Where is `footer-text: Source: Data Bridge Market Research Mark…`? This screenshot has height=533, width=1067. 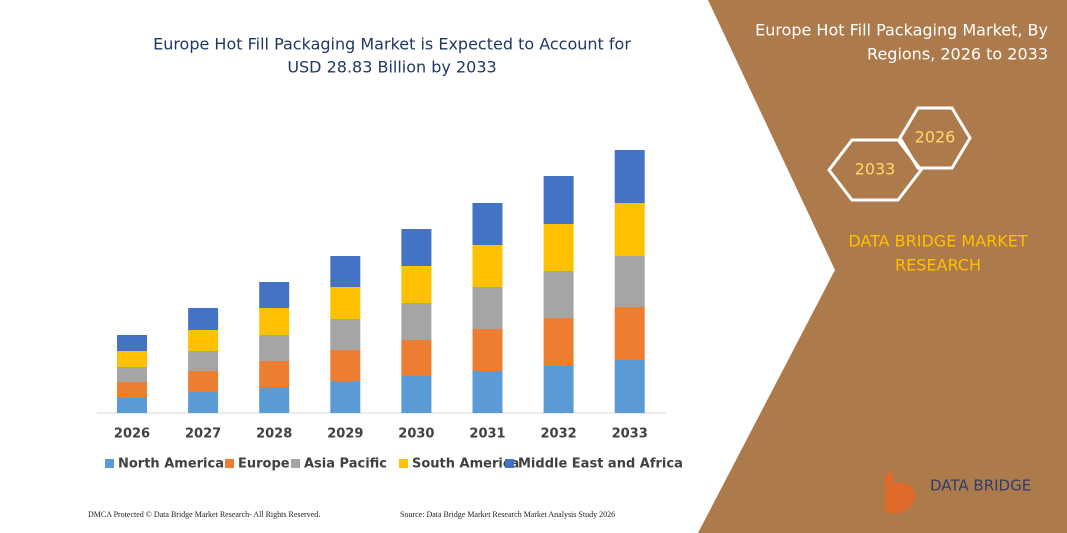
footer-text: Source: Data Bridge Market Research Mark… is located at coordinates (507, 514).